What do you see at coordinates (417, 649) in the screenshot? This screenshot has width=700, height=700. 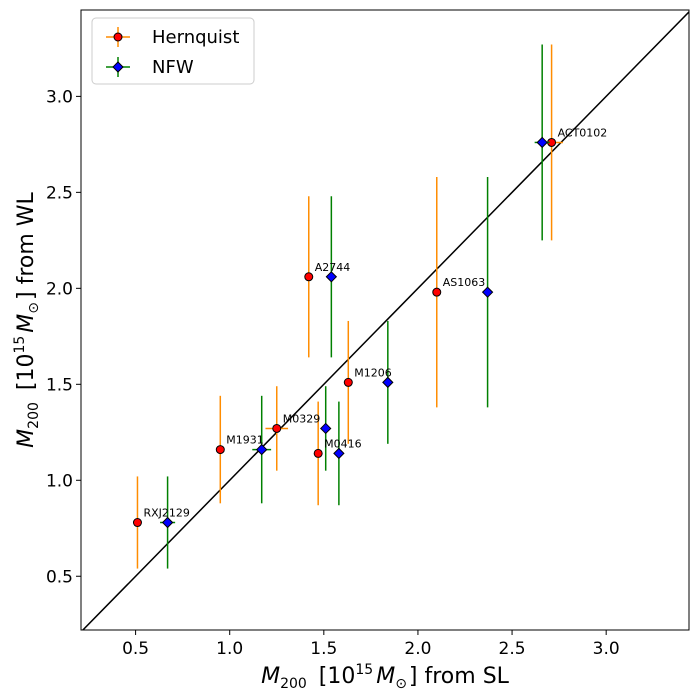 I see `x-tick-label: 2.0` at bounding box center [417, 649].